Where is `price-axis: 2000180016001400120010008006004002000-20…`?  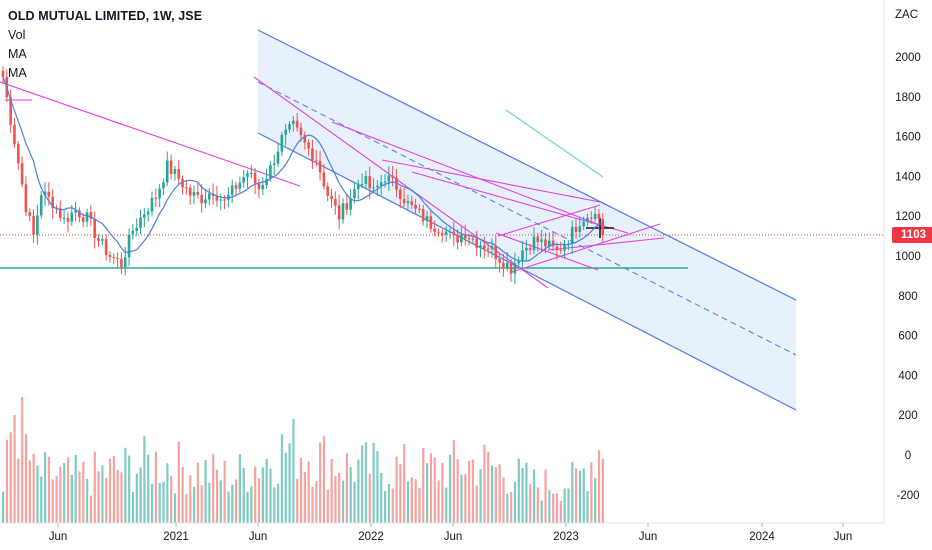
price-axis: 2000180016001400120010008006004002000-20… is located at coordinates (908, 277).